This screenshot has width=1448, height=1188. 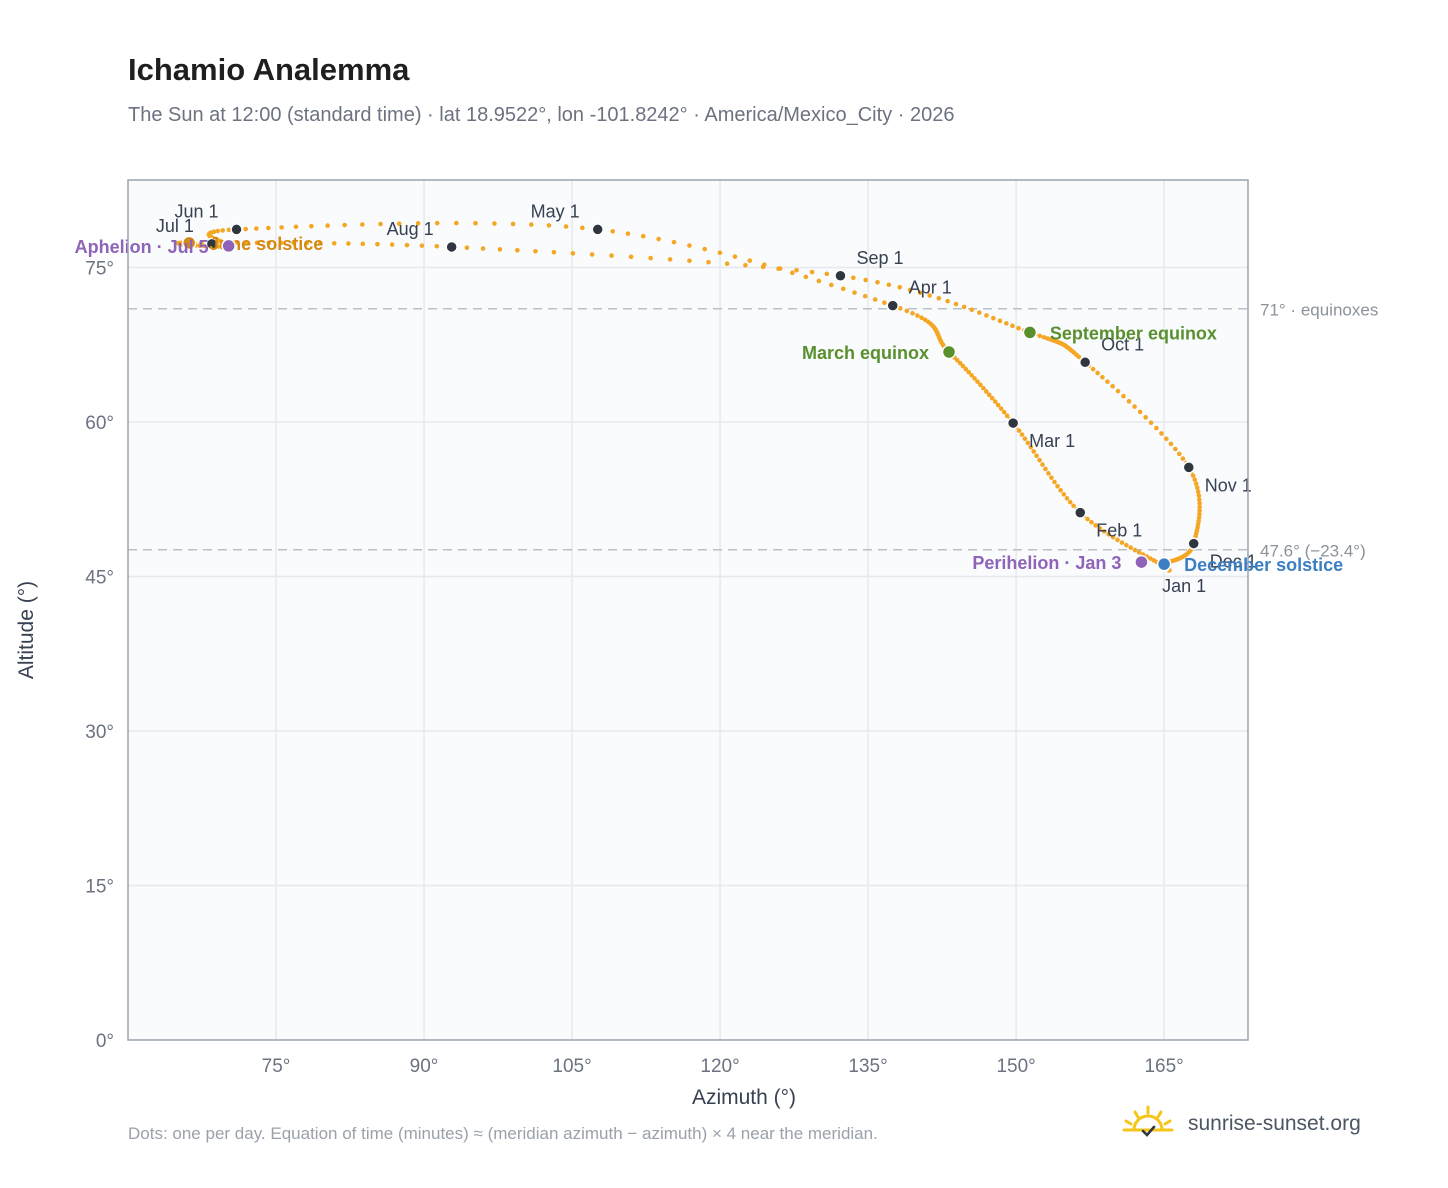 What do you see at coordinates (744, 1097) in the screenshot?
I see `x-axis-label: Azimuth (°)` at bounding box center [744, 1097].